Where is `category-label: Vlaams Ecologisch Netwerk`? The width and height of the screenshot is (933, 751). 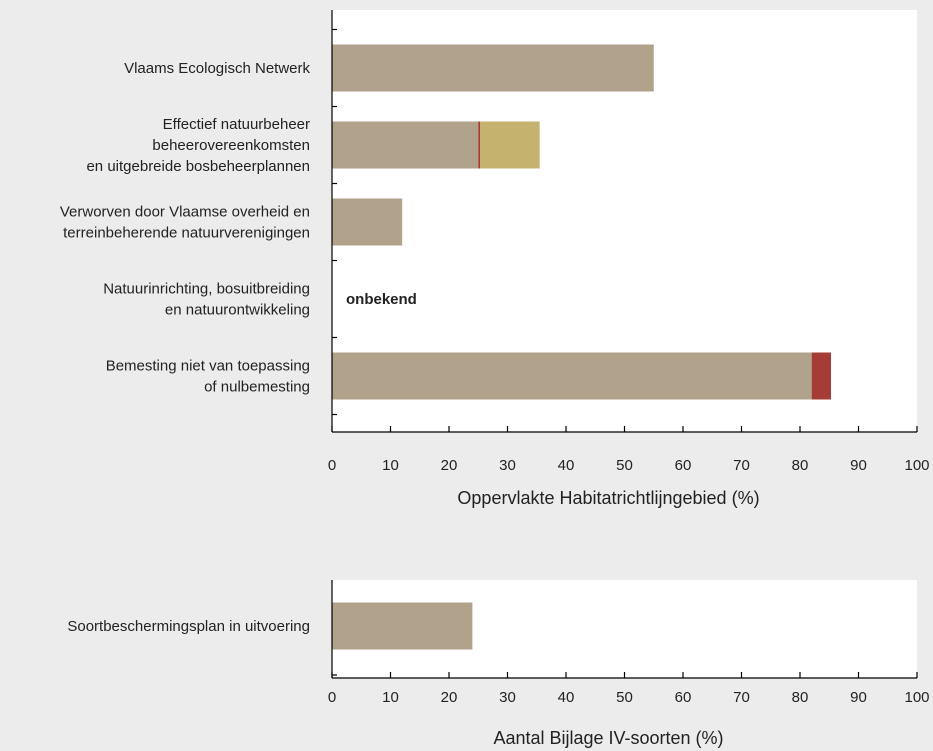 category-label: Vlaams Ecologisch Netwerk is located at coordinates (217, 68).